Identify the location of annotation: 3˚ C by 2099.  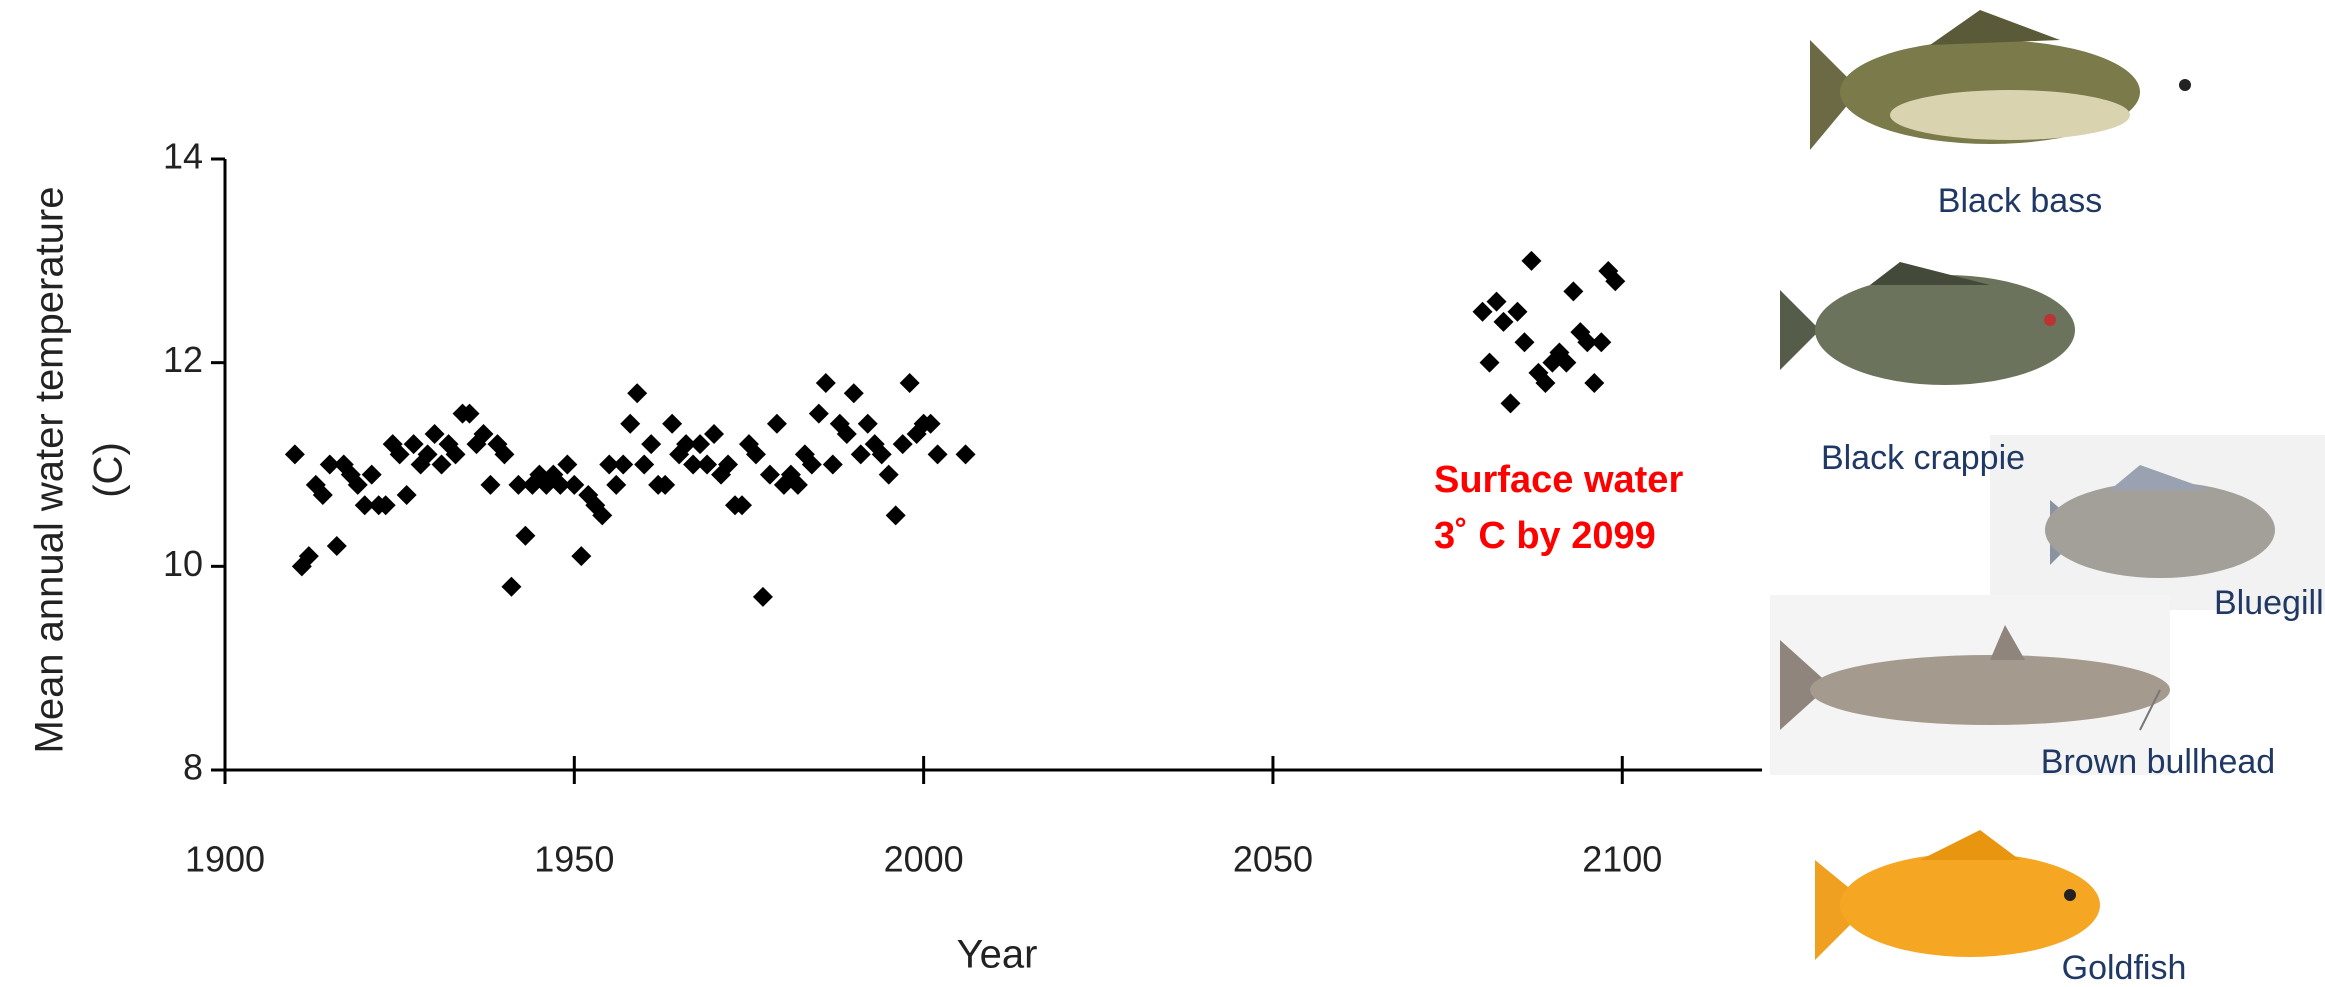
(1545, 536).